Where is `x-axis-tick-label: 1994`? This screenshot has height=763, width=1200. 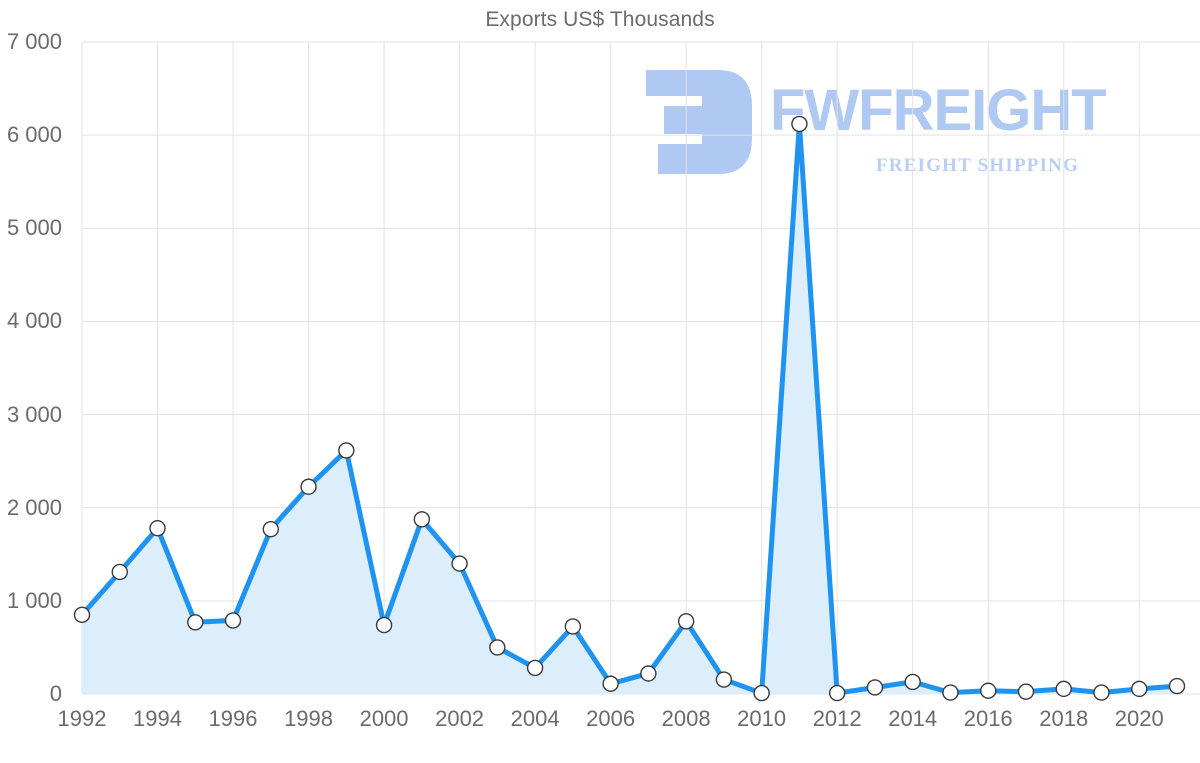 x-axis-tick-label: 1994 is located at coordinates (157, 718).